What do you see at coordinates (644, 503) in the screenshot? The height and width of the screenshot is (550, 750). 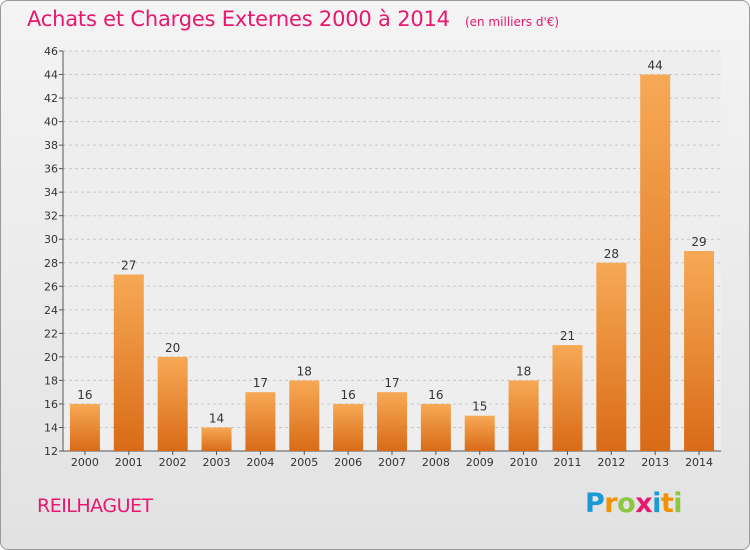 I see `logo-letter: x` at bounding box center [644, 503].